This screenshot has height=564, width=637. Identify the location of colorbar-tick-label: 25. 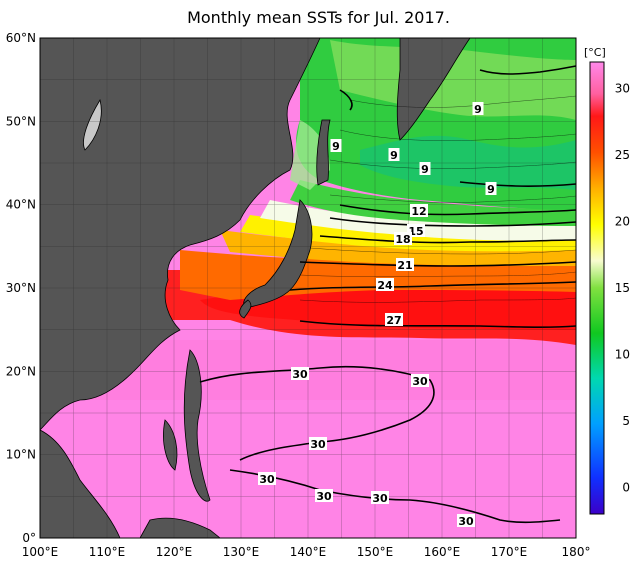
(622, 155).